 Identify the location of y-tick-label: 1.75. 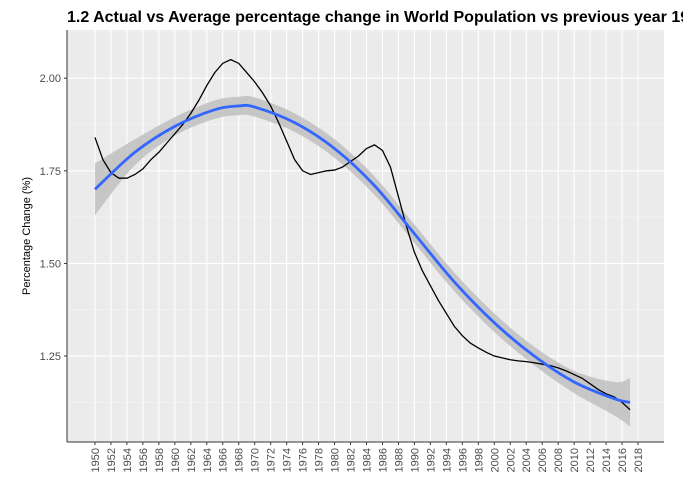
(50, 172).